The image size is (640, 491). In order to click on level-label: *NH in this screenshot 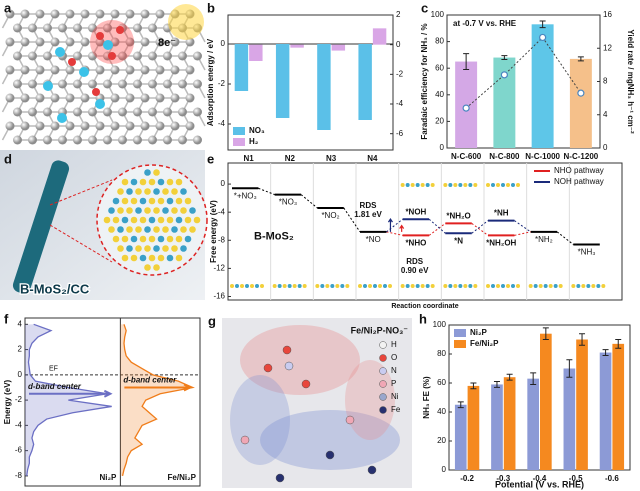, I will do `click(501, 213)`.